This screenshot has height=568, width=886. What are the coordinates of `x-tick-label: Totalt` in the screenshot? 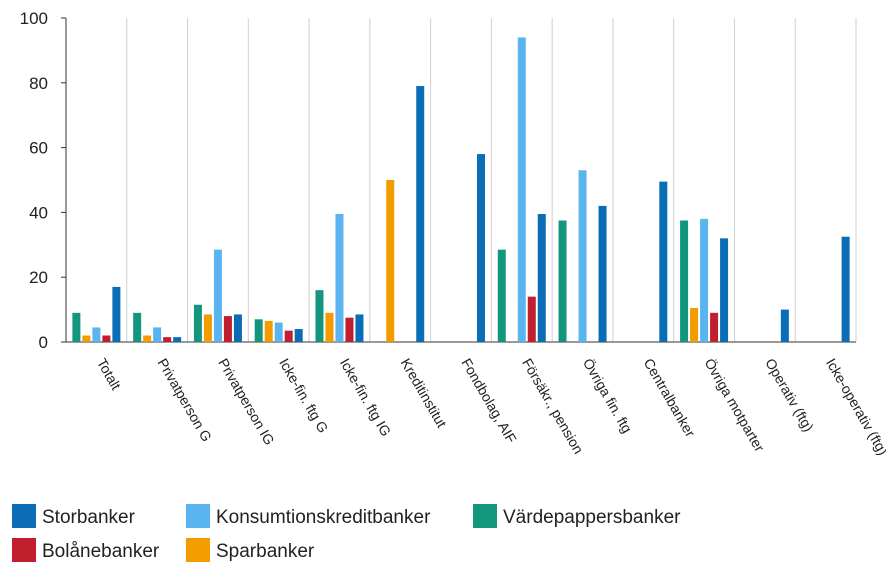 It's located at (109, 374).